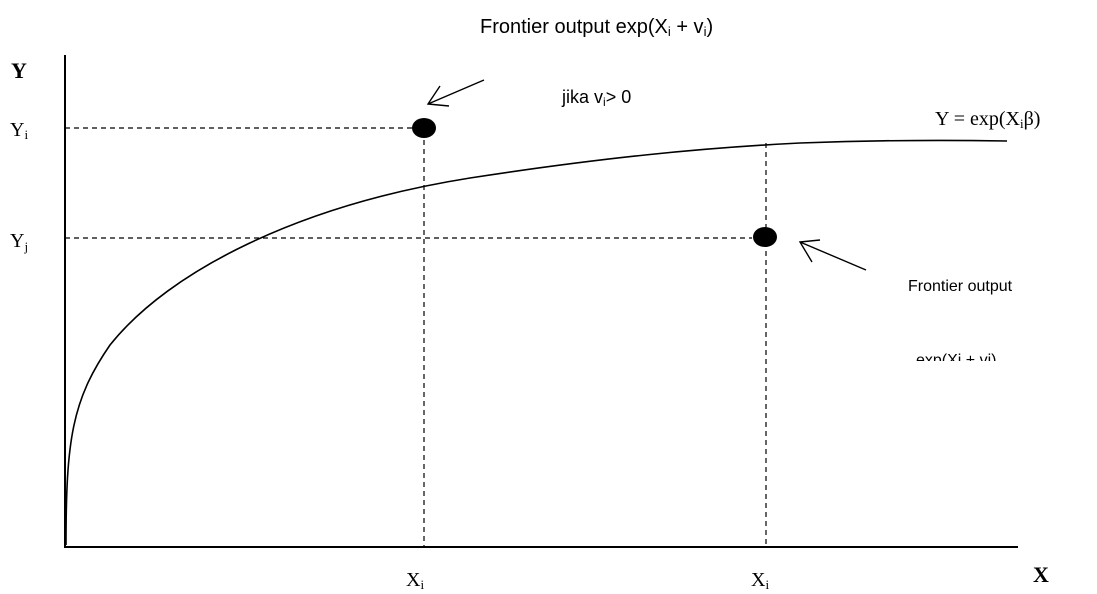 Image resolution: width=1097 pixels, height=594 pixels. Describe the element at coordinates (960, 286) in the screenshot. I see `right-label-line1: Frontier output` at that location.